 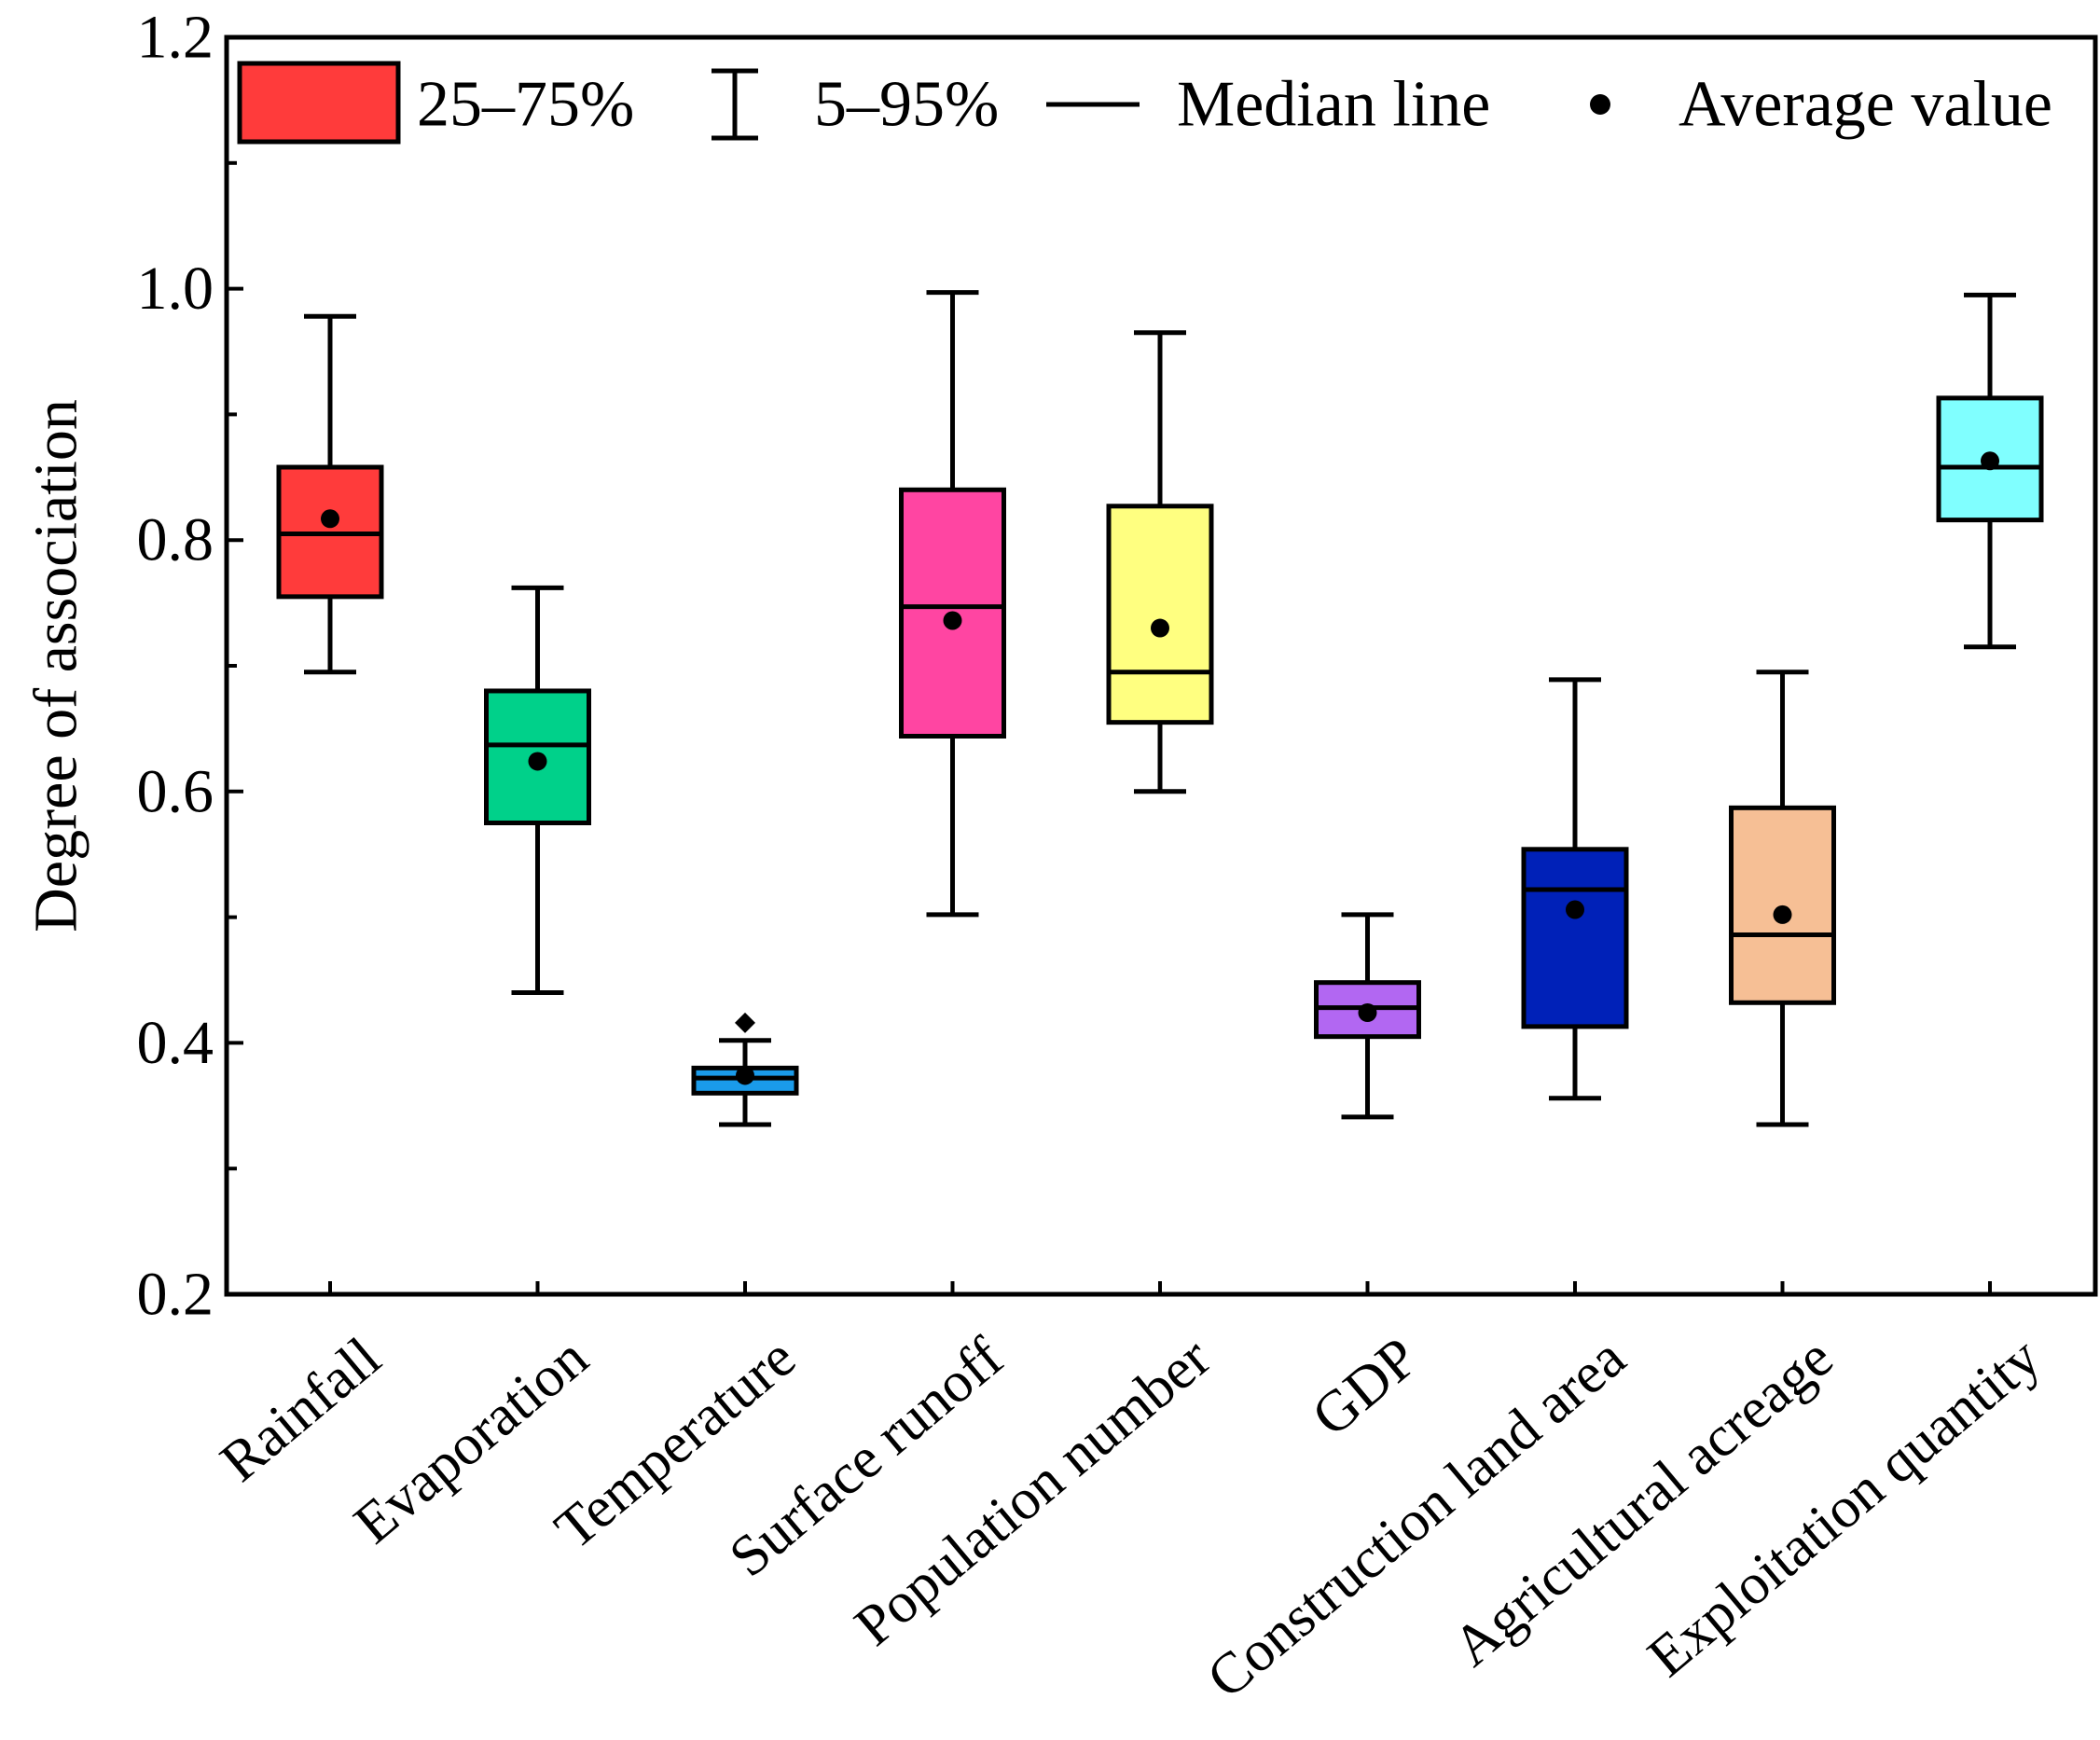 I want to click on box-construction-land-area, so click(x=1575, y=889).